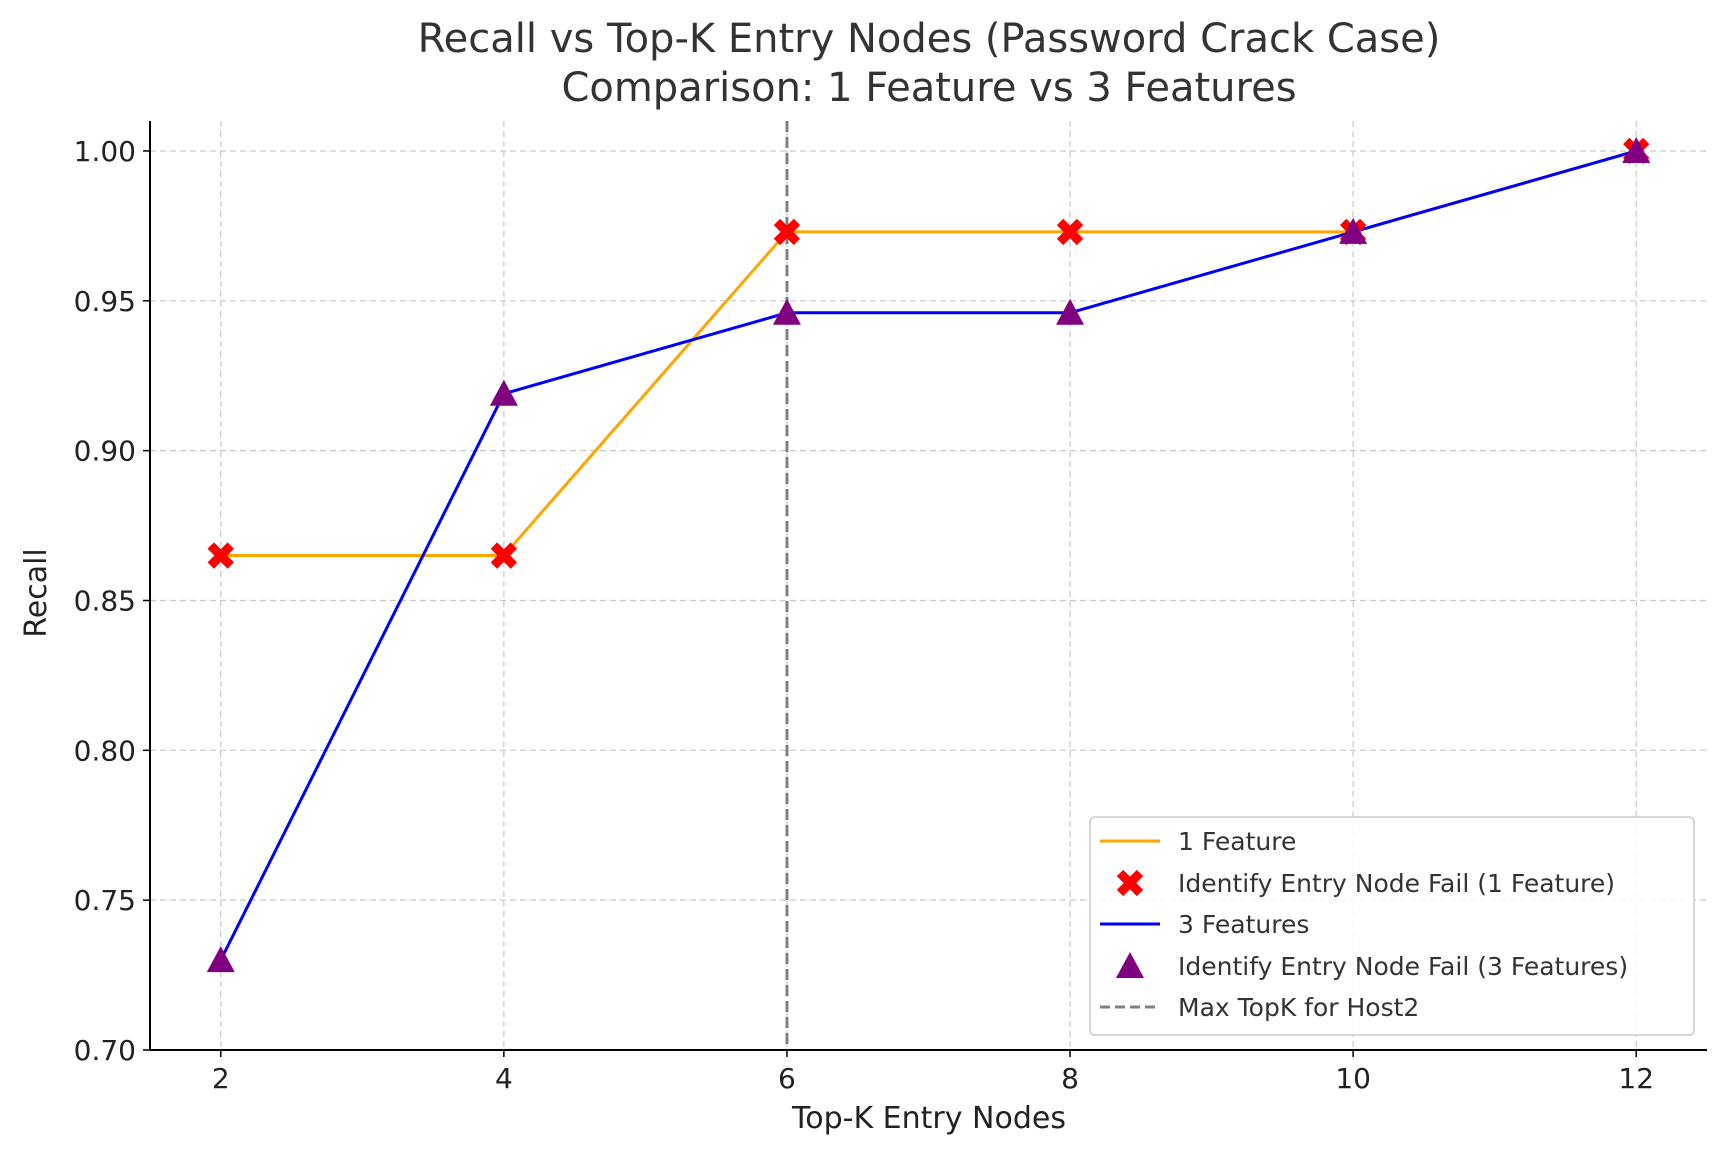 Image resolution: width=1718 pixels, height=1151 pixels. What do you see at coordinates (1396, 883) in the screenshot?
I see `legend-label: Identify Entry Node Fail (1 Feature)` at bounding box center [1396, 883].